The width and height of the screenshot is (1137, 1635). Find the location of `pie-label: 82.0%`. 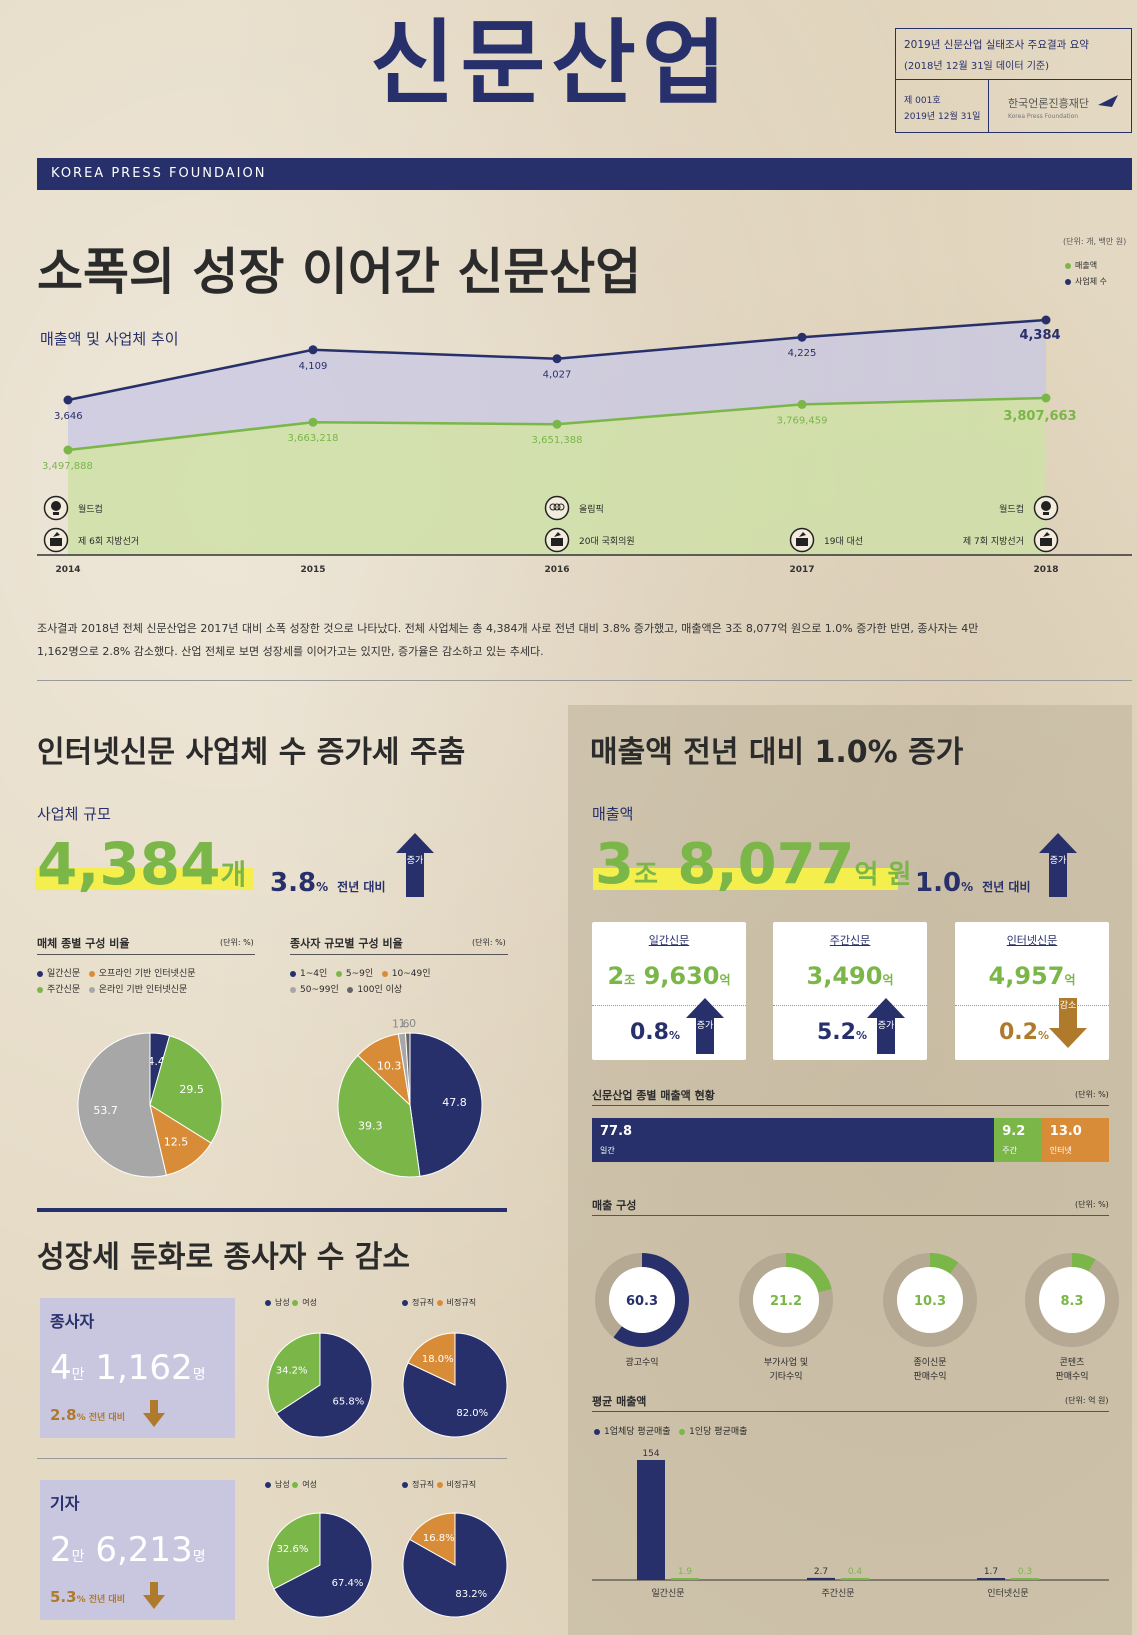

pie-label: 82.0% is located at coordinates (472, 1413).